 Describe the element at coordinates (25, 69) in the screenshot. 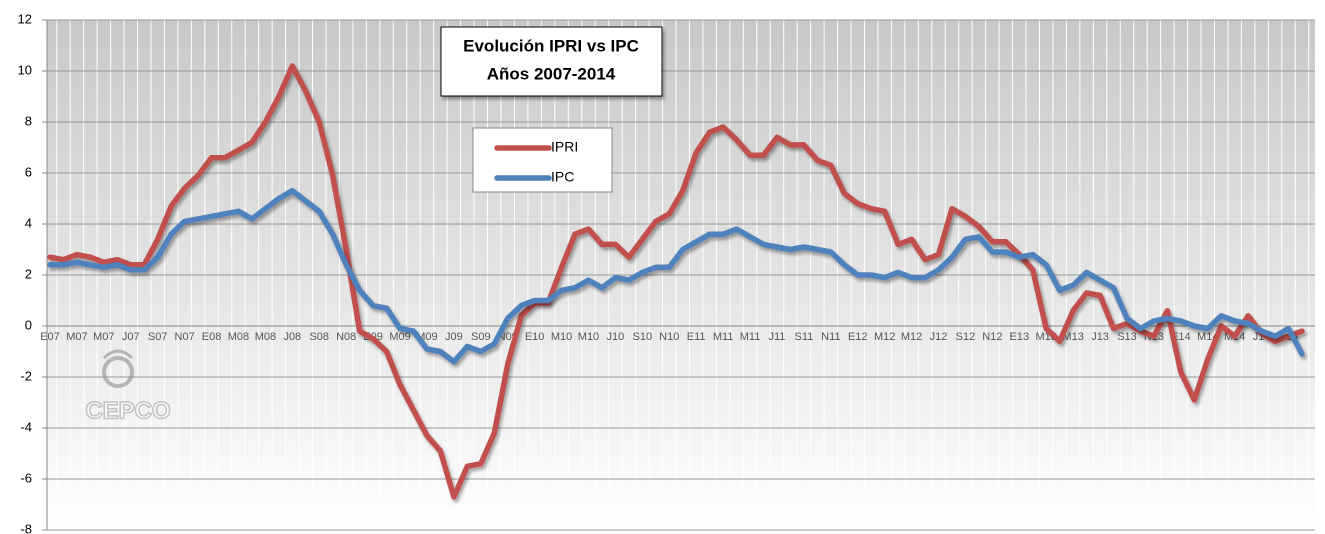

I see `y-tick-label: 10` at that location.